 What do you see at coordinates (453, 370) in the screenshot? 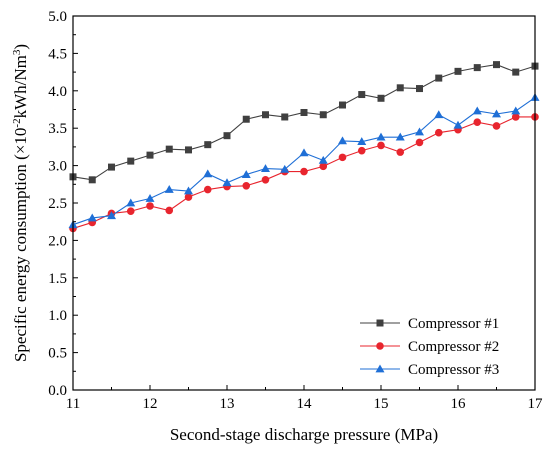
I see `legend-label: Compressor #3` at bounding box center [453, 370].